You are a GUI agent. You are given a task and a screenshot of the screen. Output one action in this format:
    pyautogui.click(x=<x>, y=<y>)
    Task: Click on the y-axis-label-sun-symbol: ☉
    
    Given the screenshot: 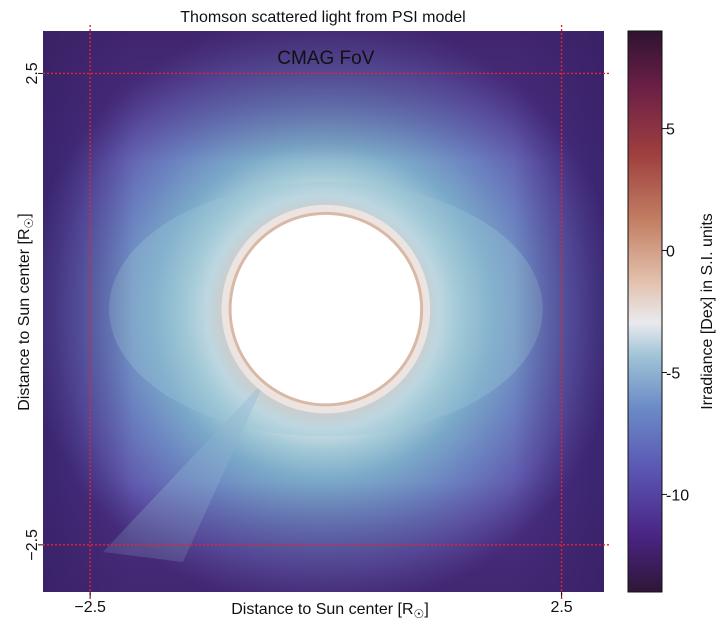 What is the action you would take?
    pyautogui.click(x=29, y=223)
    